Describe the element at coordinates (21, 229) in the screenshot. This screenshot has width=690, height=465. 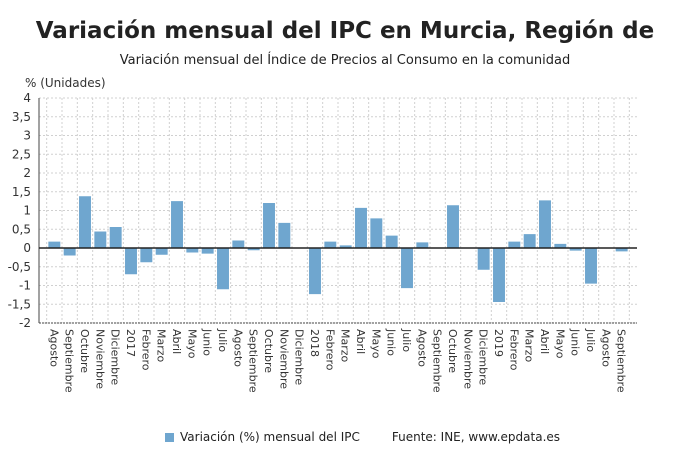
I see `y-tick-label: 0,5` at that location.